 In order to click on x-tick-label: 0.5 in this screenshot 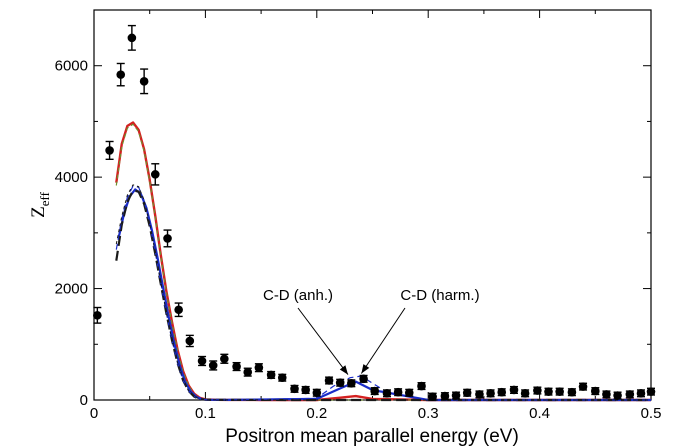, I will do `click(651, 413)`.